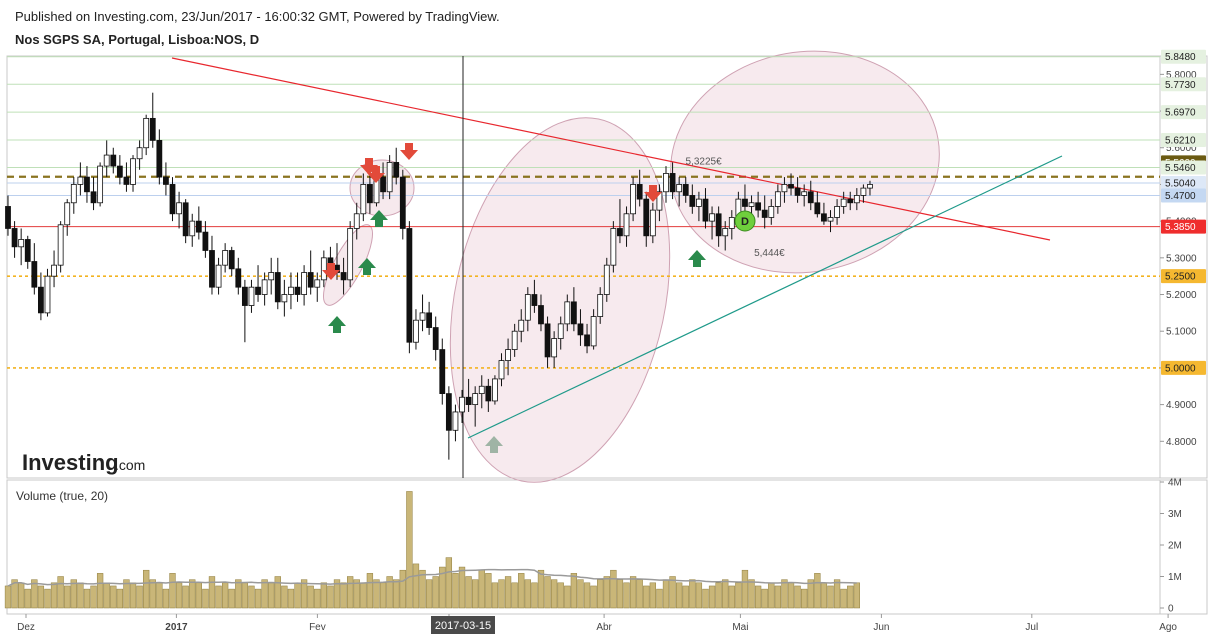  I want to click on volume-title: Volume (true, 20), so click(62, 496).